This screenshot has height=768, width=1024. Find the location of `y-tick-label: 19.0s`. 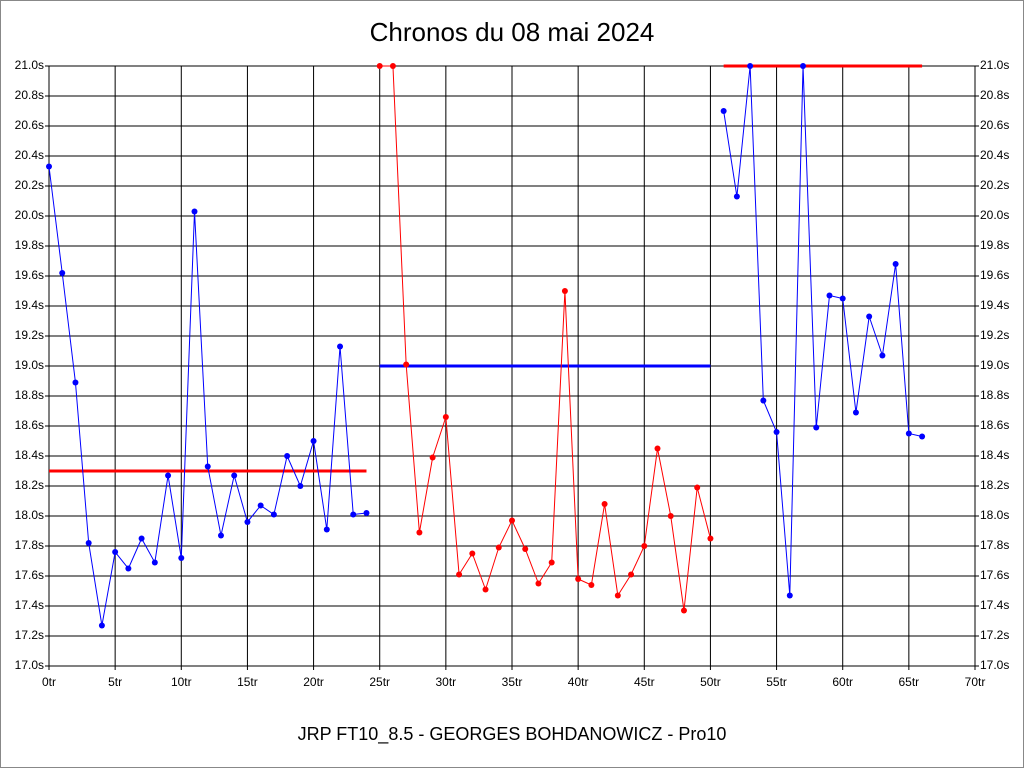

y-tick-label: 19.0s is located at coordinates (29, 365).